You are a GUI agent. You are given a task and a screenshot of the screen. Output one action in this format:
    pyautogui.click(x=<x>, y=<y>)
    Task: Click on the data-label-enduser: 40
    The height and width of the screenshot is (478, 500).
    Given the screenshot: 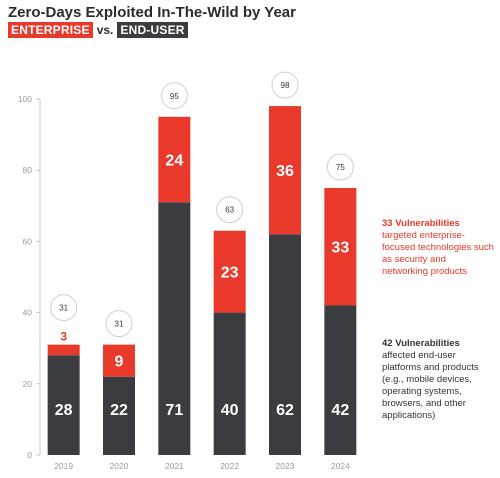 What is the action you would take?
    pyautogui.click(x=230, y=410)
    